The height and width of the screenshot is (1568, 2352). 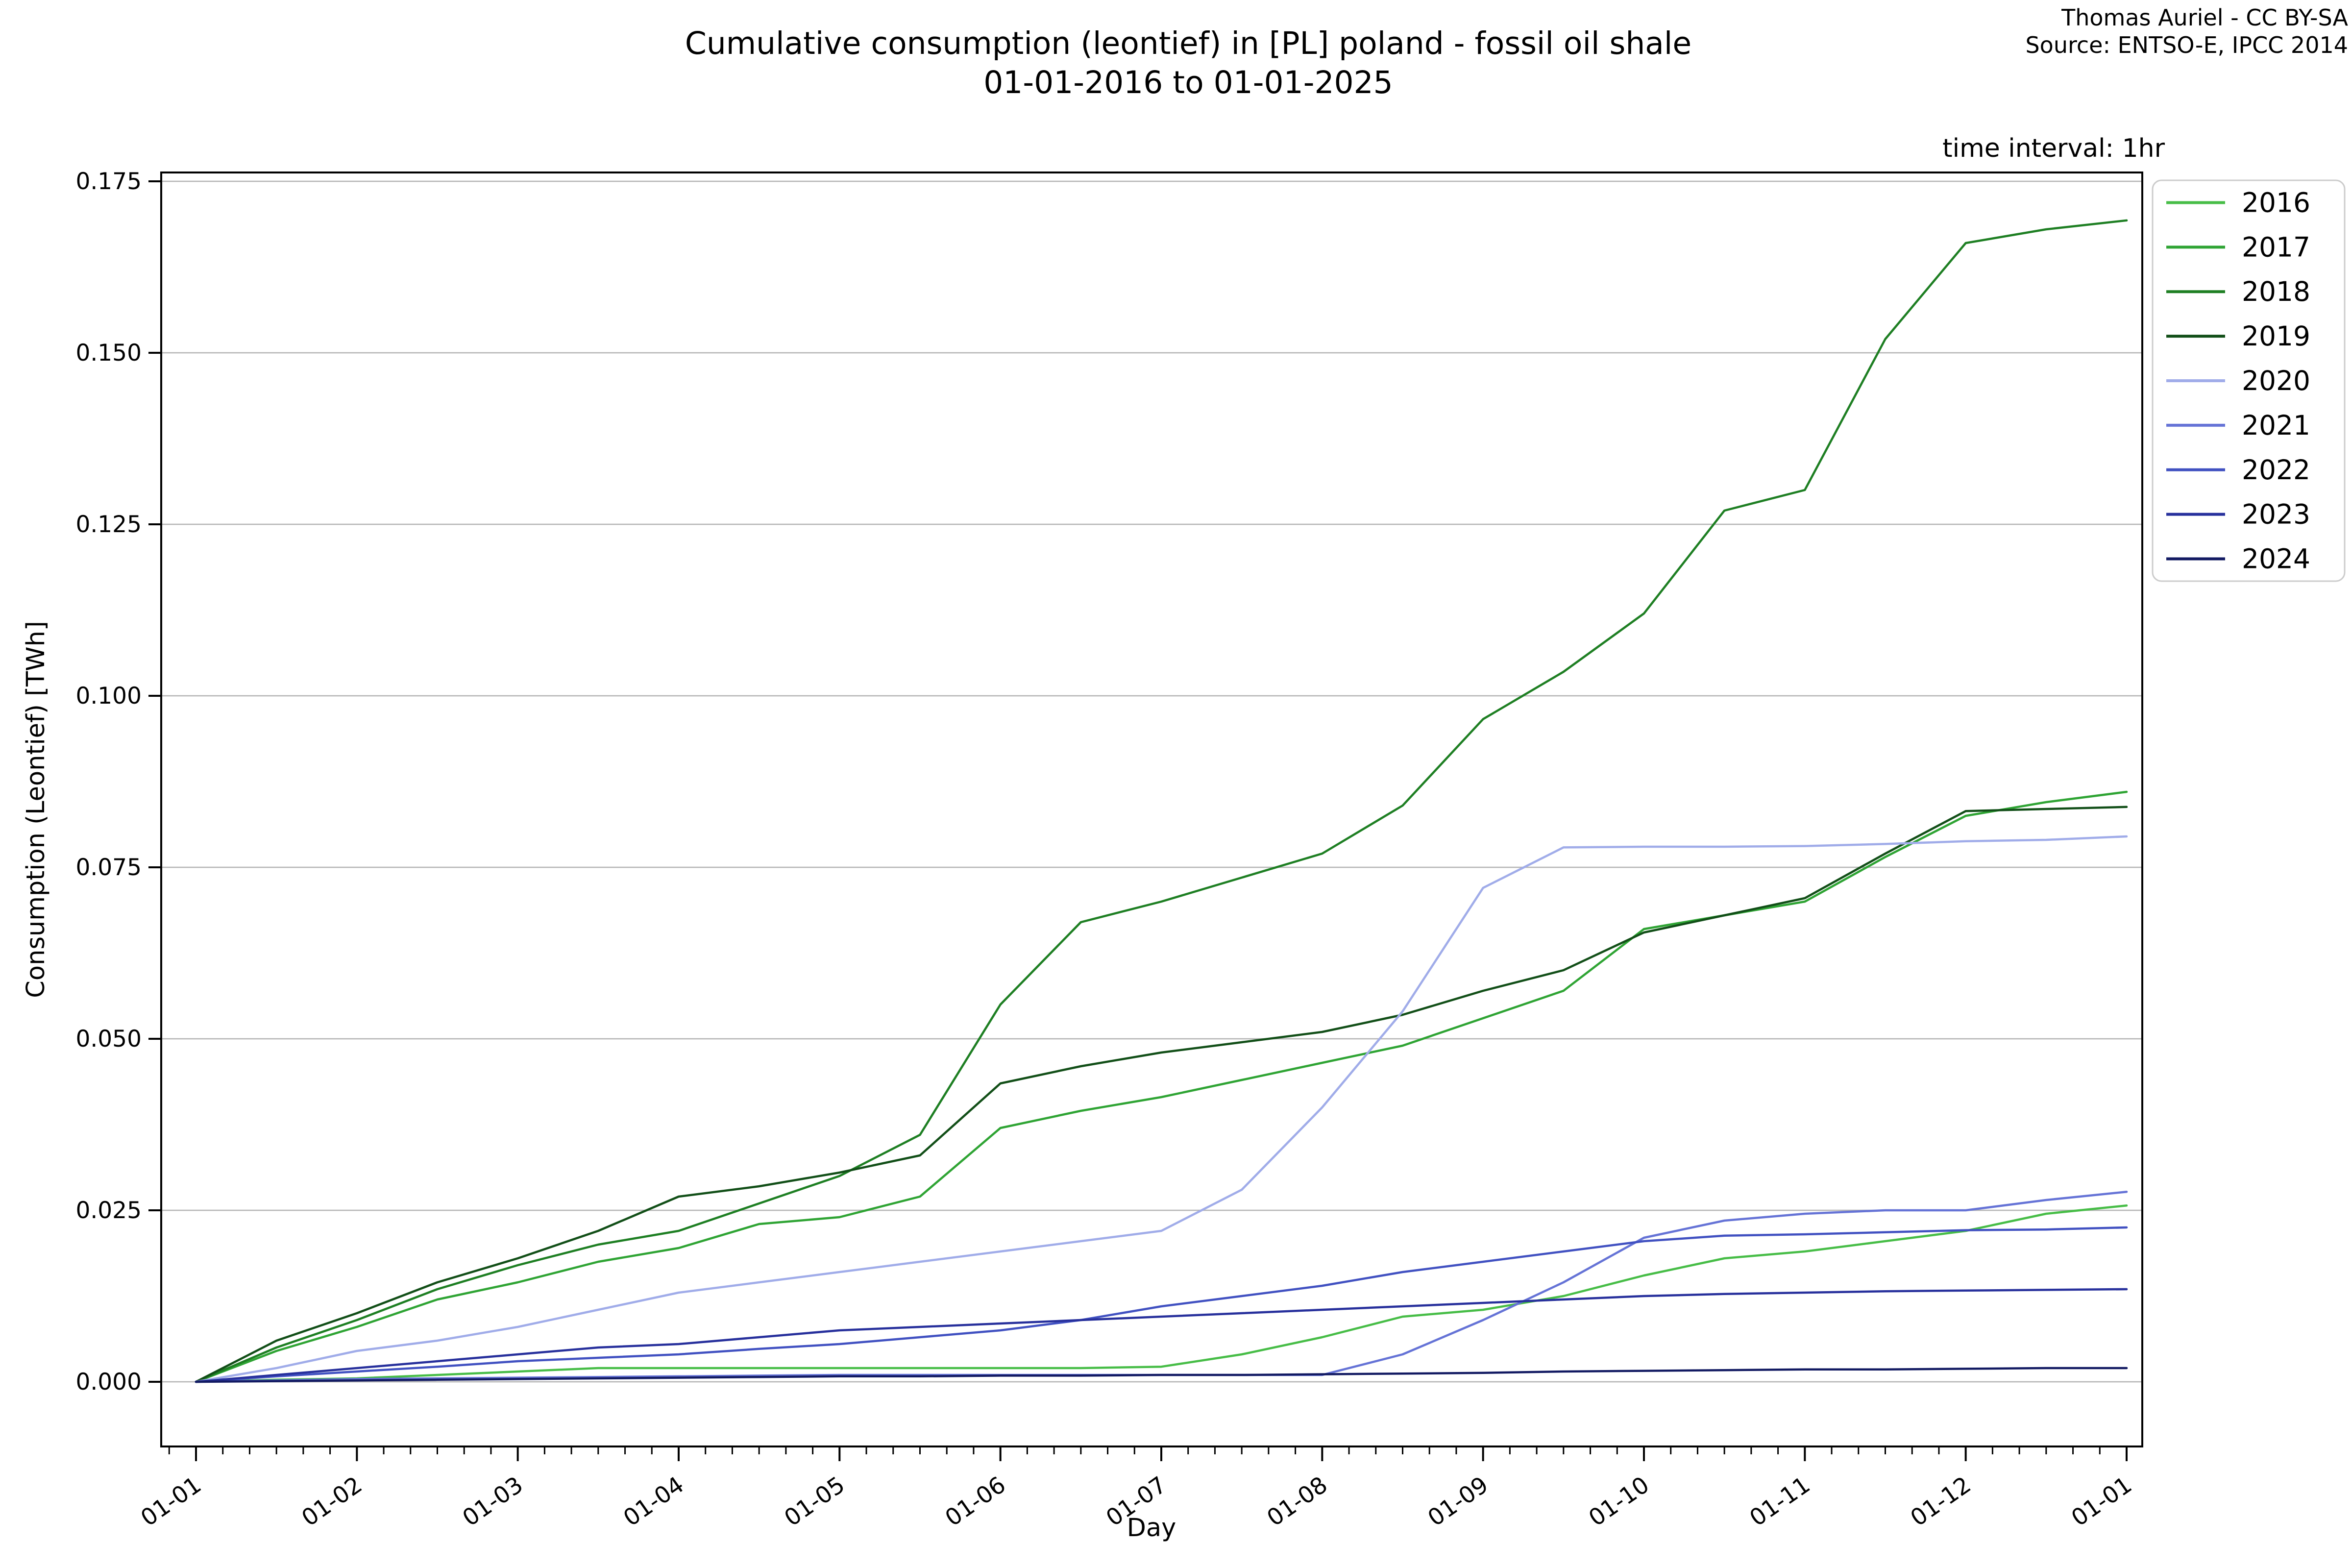 What do you see at coordinates (2238, 336) in the screenshot?
I see `legend-item-2019: 2019` at bounding box center [2238, 336].